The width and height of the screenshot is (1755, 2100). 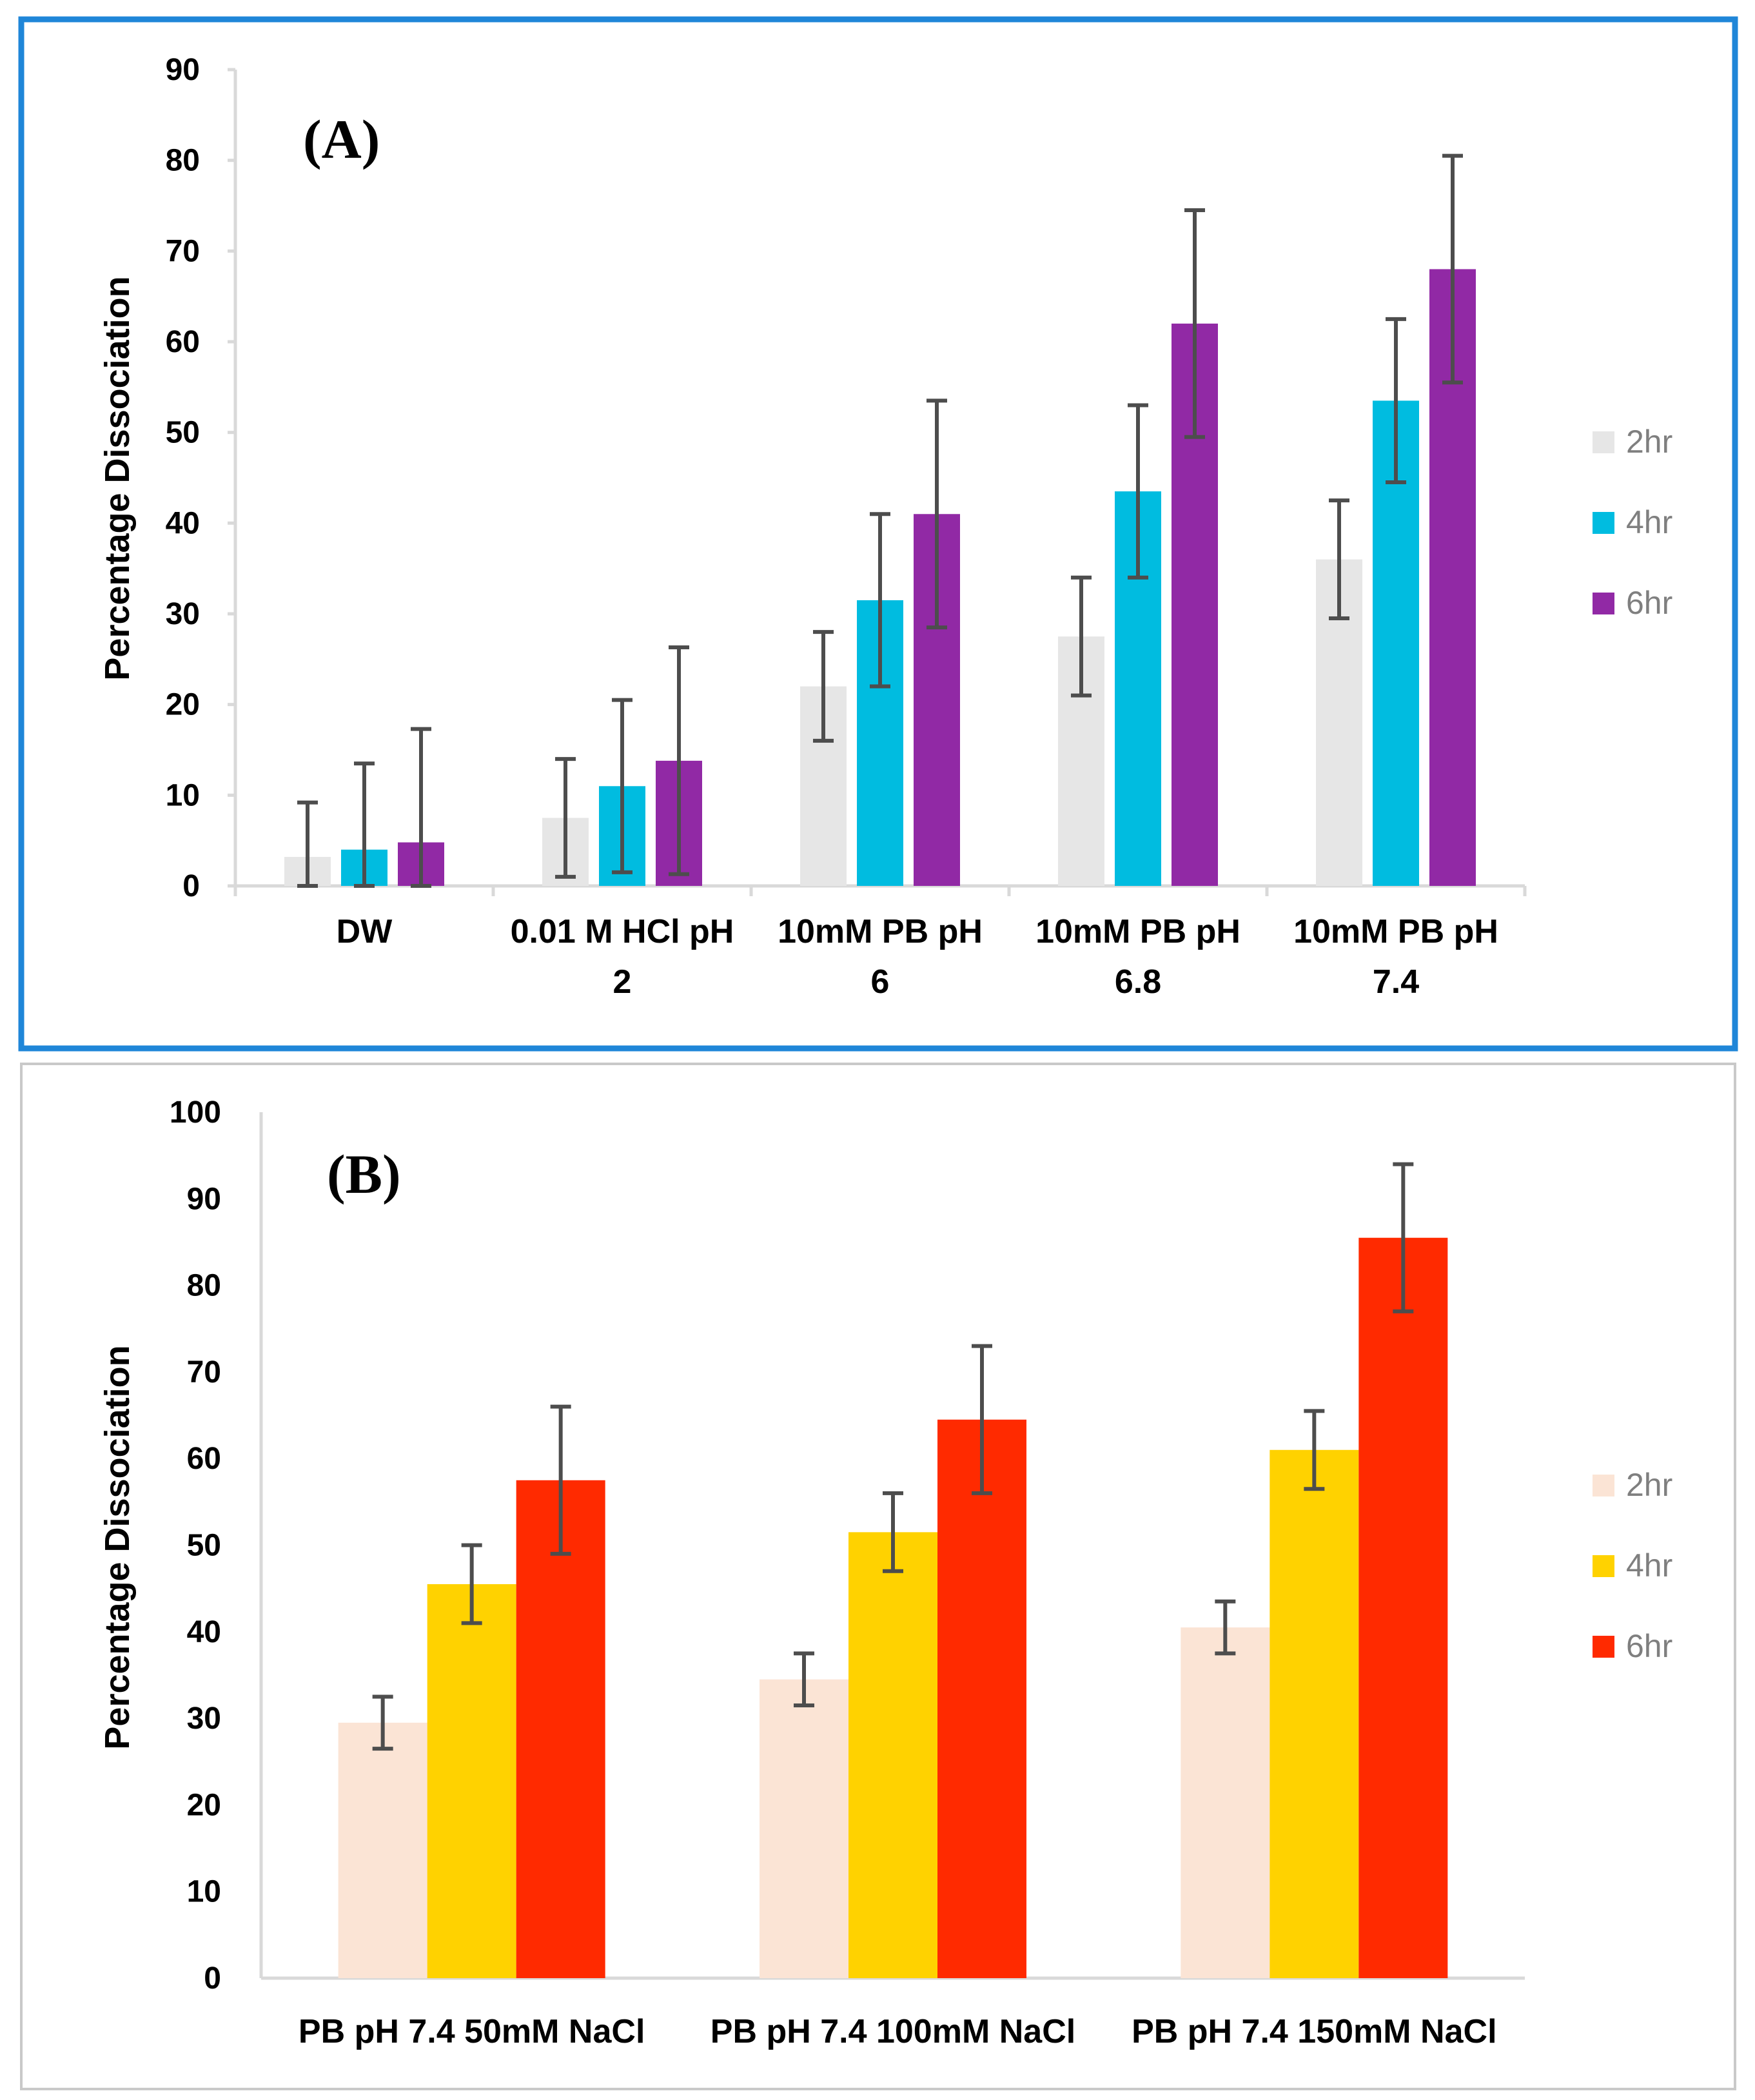 I want to click on x-category-label: PB pH 7.4 150mM NaCl, so click(x=1314, y=2032).